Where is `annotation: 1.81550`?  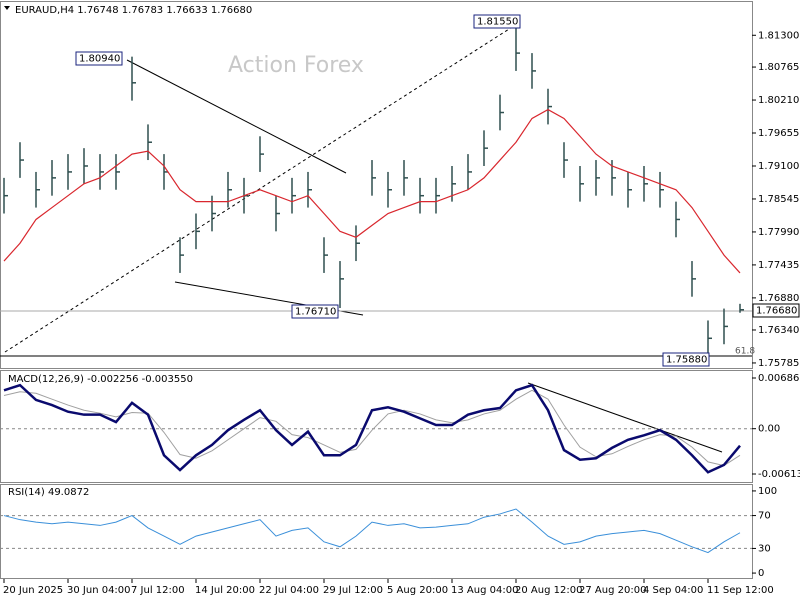
annotation: 1.81550 is located at coordinates (497, 22).